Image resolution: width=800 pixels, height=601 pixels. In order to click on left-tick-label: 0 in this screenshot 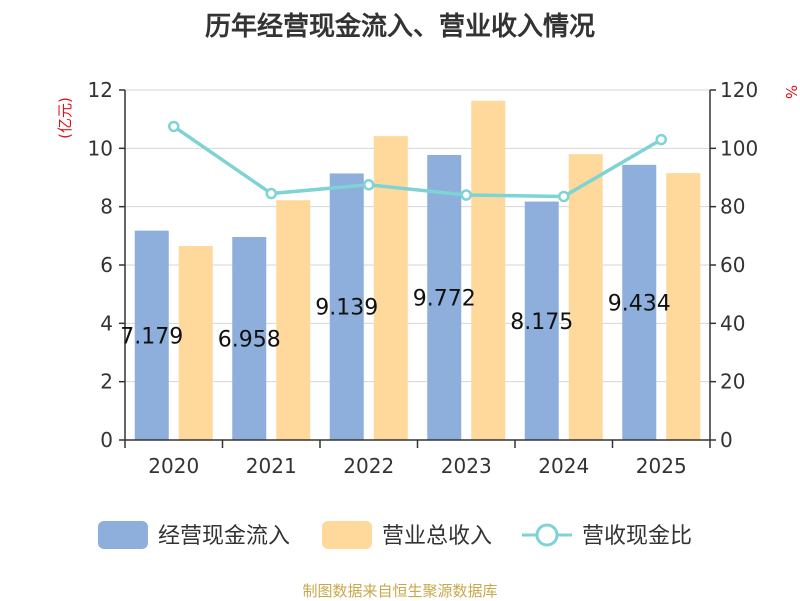, I will do `click(106, 440)`.